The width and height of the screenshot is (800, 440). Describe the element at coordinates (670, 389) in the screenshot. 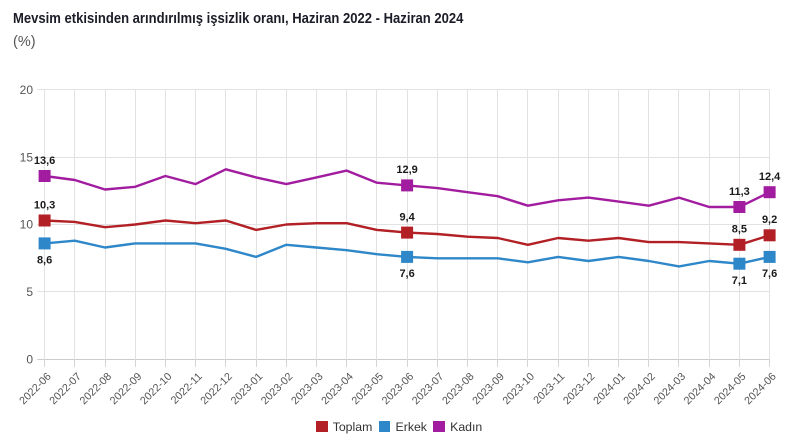

I see `svg-text: 2024-03` at that location.